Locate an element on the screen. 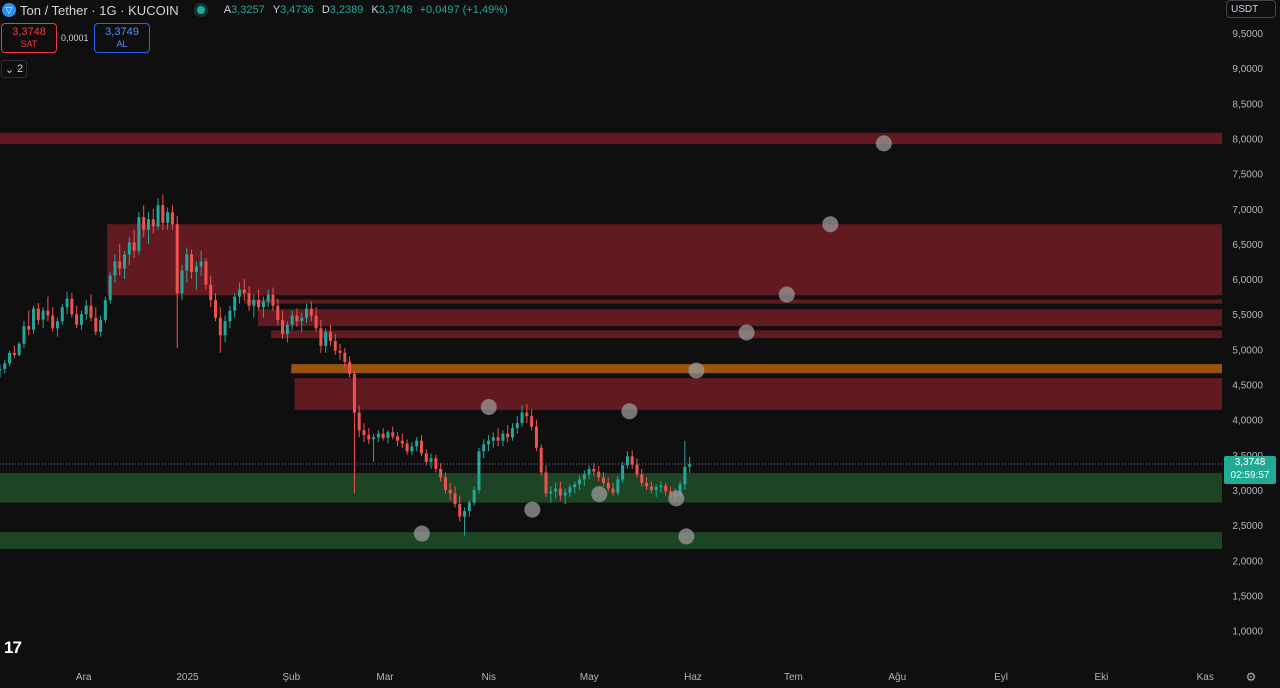 The width and height of the screenshot is (1280, 688). tradingview-logo-icon: 17 is located at coordinates (13, 647).